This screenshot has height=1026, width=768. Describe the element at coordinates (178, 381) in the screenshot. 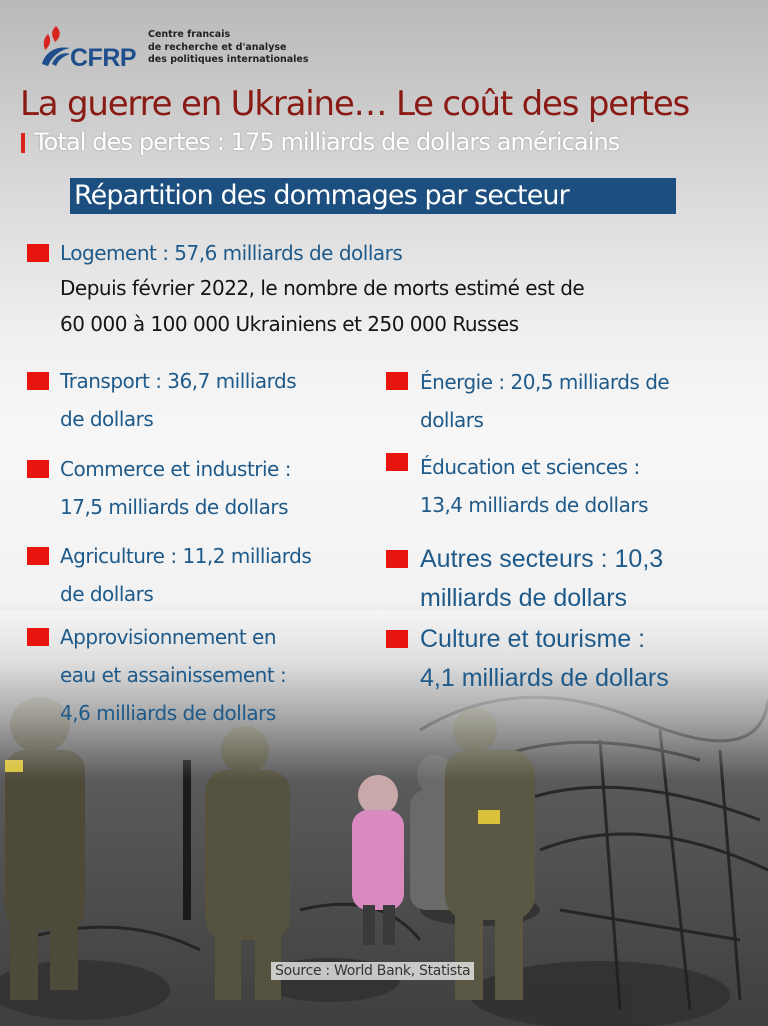

I see `sector-line: Transport : 36,7 milliards` at that location.